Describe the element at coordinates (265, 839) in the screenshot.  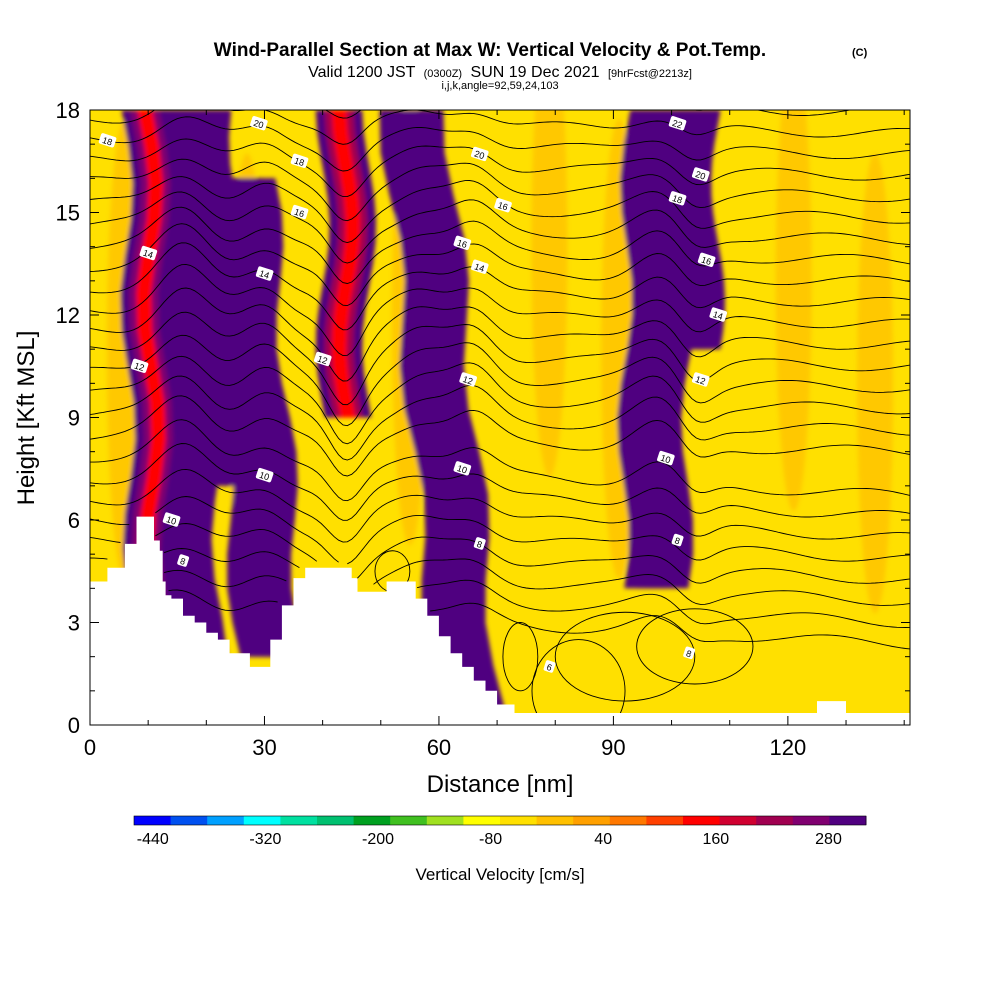
I see `colorbar-tick-label: -320` at that location.